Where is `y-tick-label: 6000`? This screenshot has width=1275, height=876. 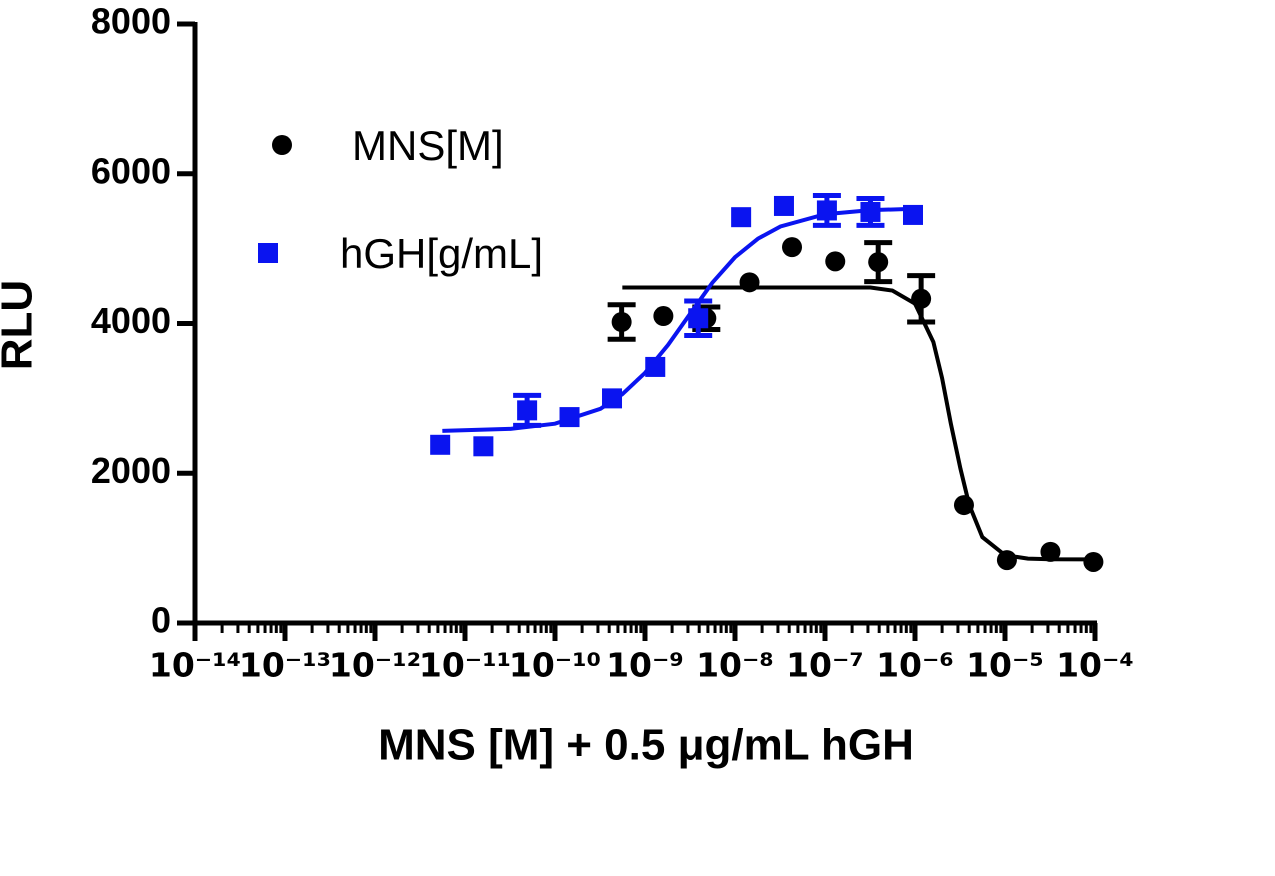 y-tick-label: 6000 is located at coordinates (131, 170).